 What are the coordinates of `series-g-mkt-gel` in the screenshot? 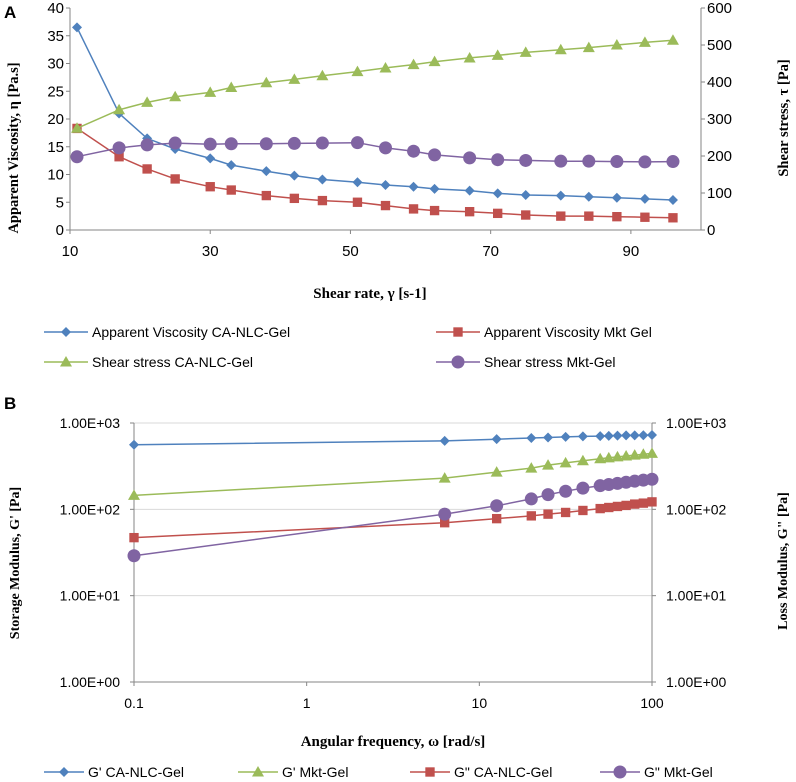 It's located at (393, 473).